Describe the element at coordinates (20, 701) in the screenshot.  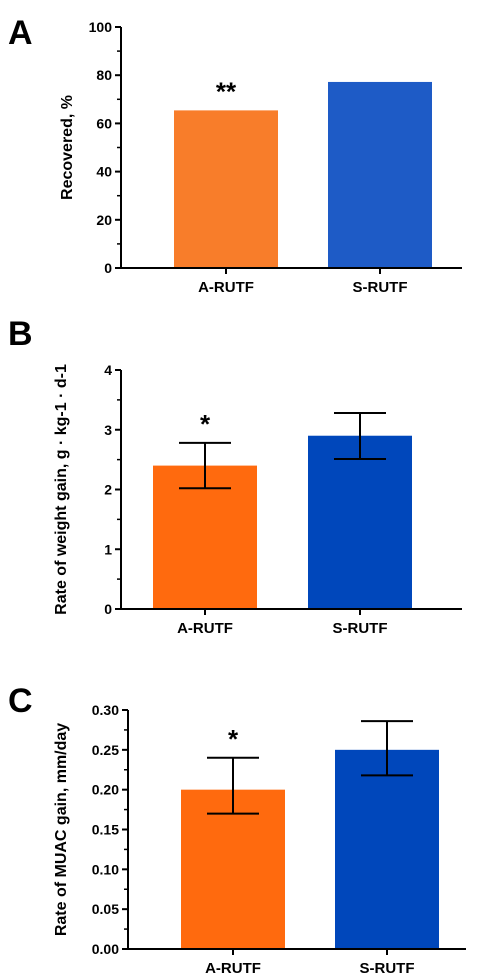
I see `panel-letter: C` at that location.